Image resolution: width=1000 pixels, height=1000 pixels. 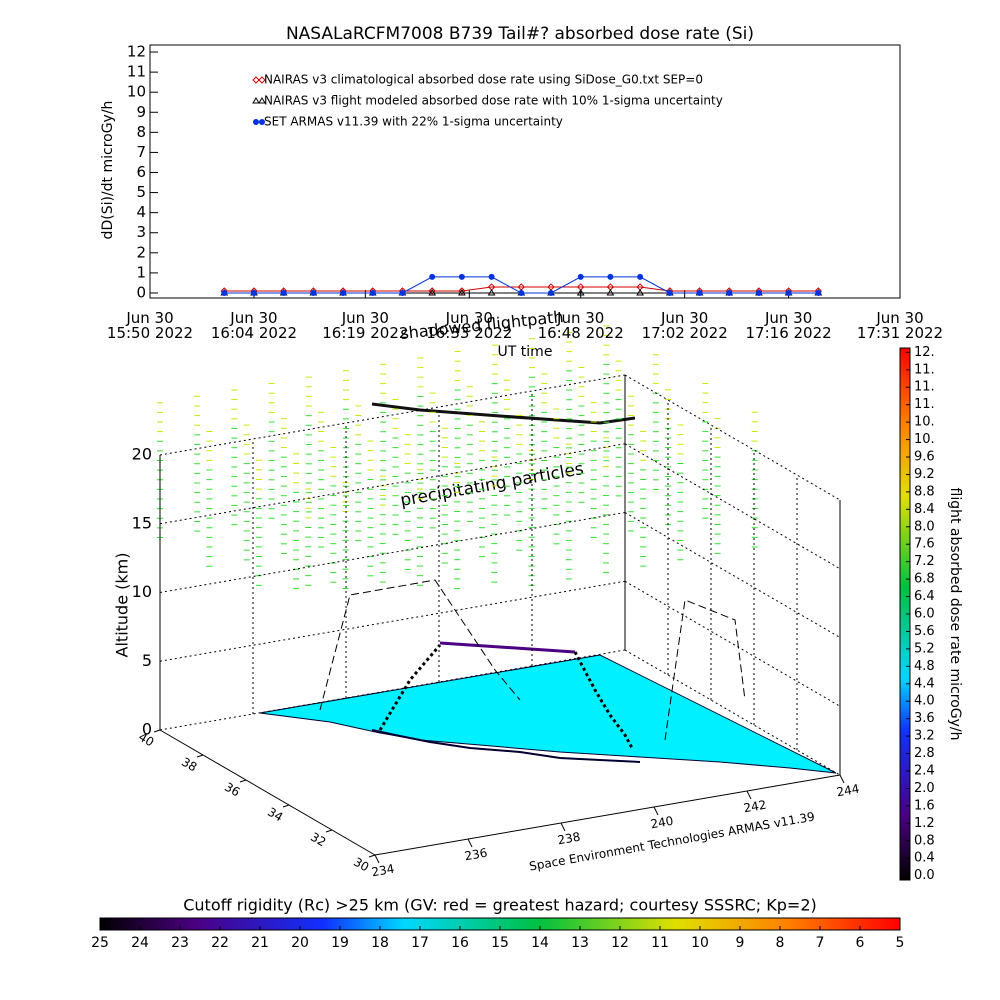 What do you see at coordinates (924, 352) in the screenshot?
I see `colorbar-tick-label: 12.` at bounding box center [924, 352].